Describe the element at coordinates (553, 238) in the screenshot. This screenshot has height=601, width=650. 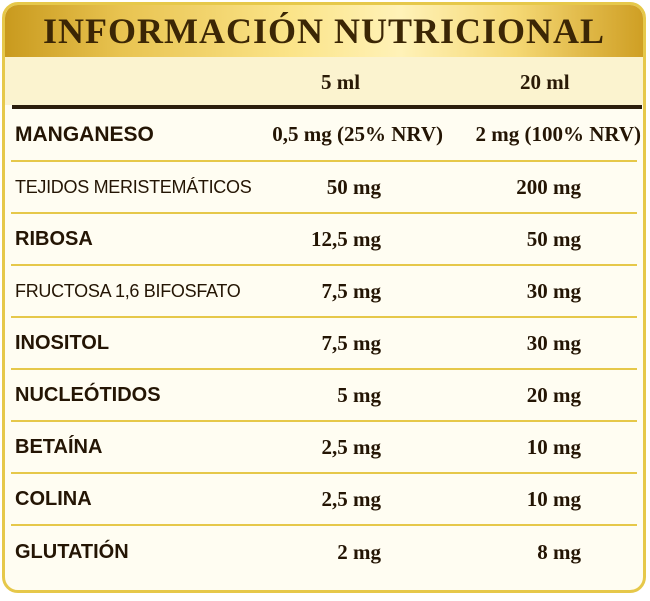
I see `value-20ml: 50 mg` at that location.